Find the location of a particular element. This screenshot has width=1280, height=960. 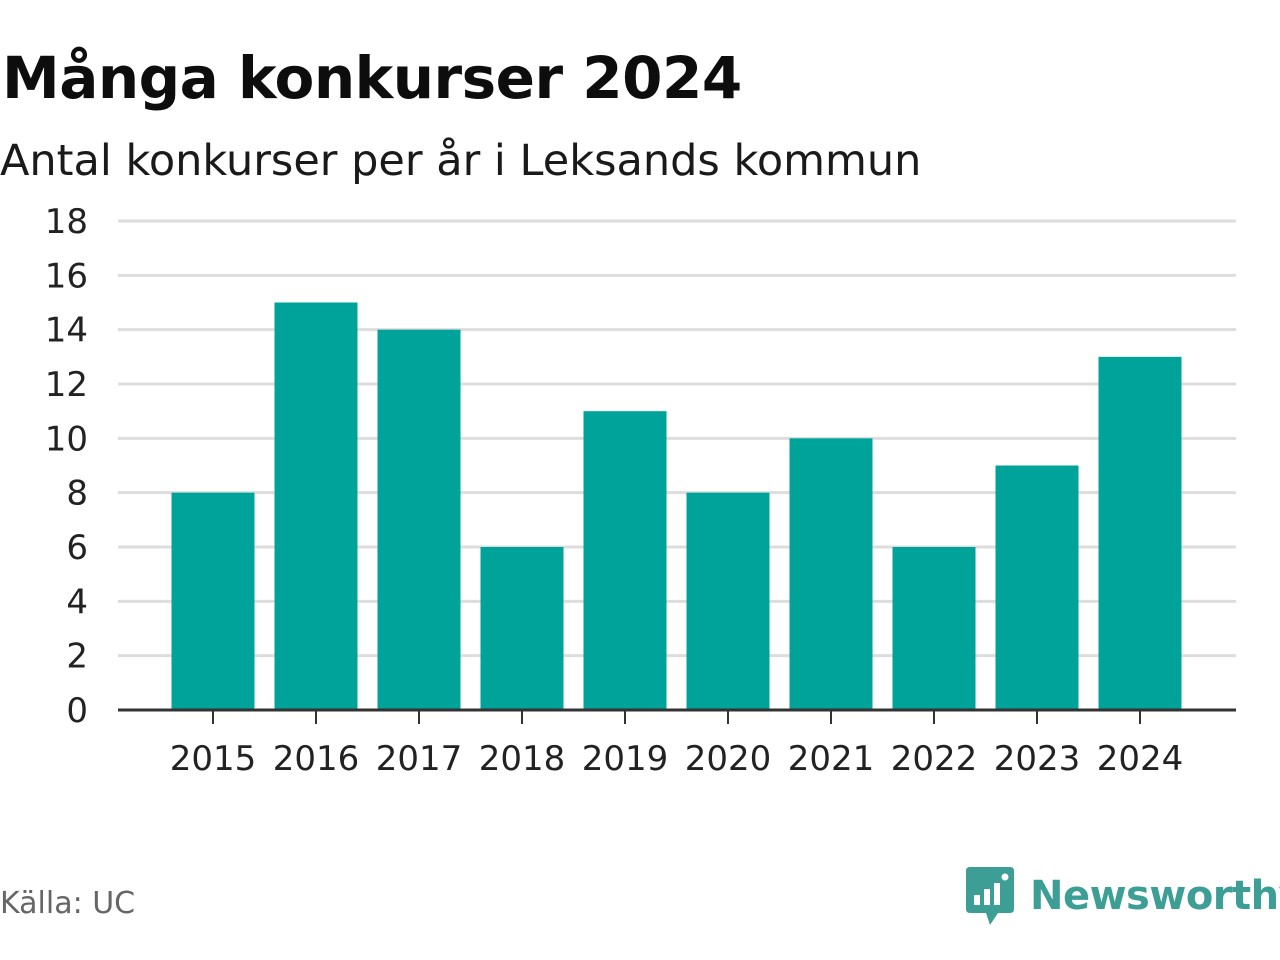

y-tick-label: 16 is located at coordinates (66, 276).